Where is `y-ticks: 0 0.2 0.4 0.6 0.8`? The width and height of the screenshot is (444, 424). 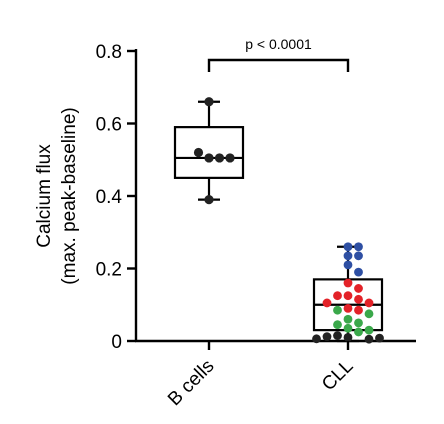 y-ticks: 0 0.2 0.4 0.6 0.8 is located at coordinates (116, 197).